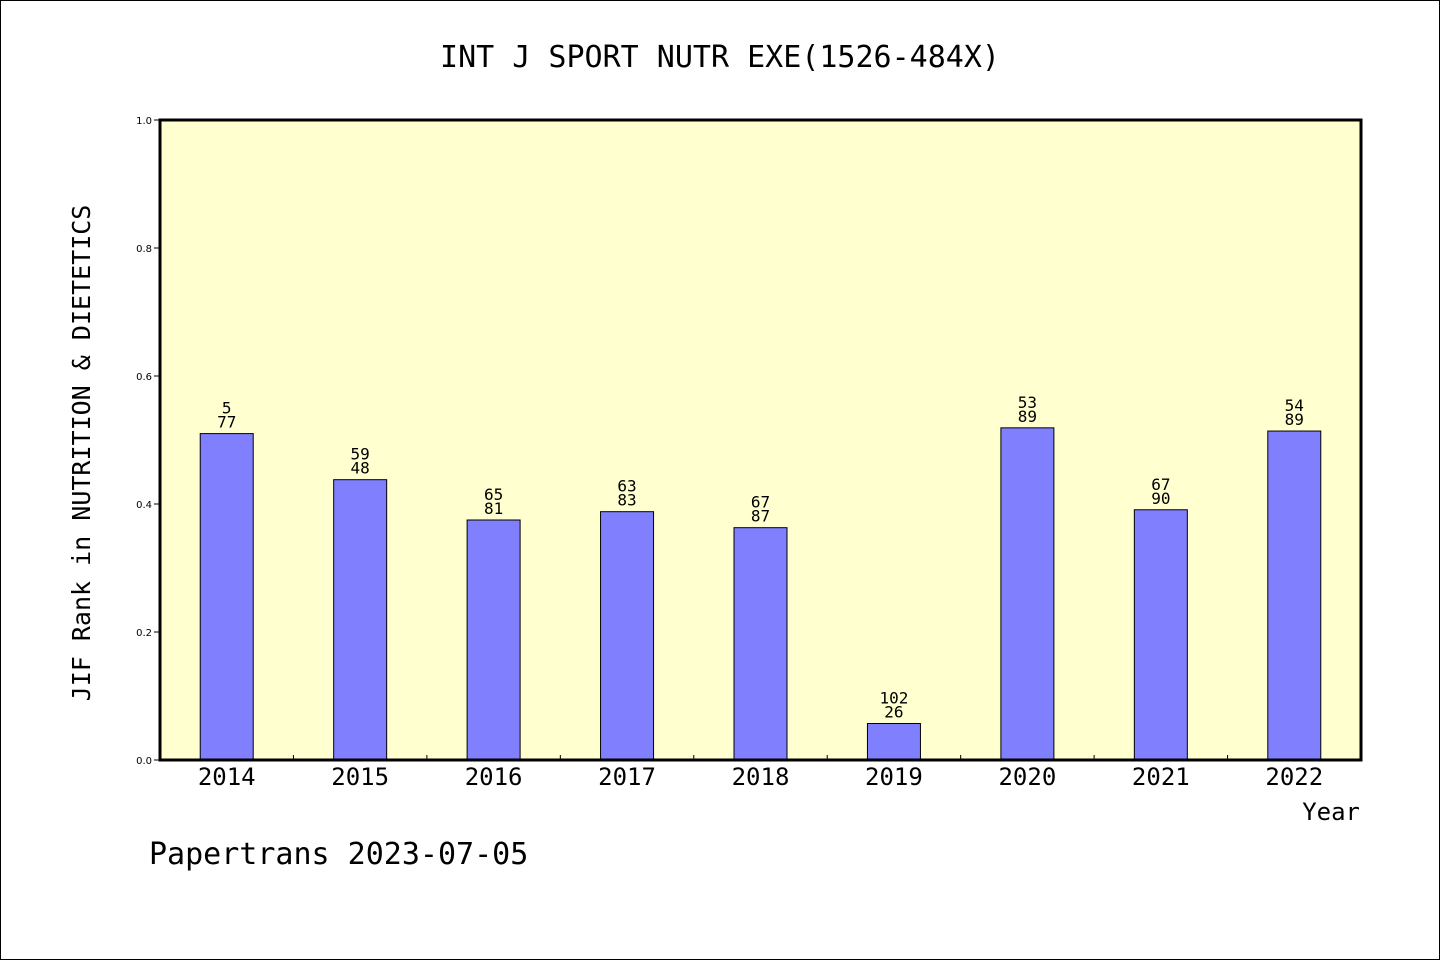 This screenshot has width=1440, height=960. Describe the element at coordinates (360, 468) in the screenshot. I see `bar-label-percentile: 48` at that location.